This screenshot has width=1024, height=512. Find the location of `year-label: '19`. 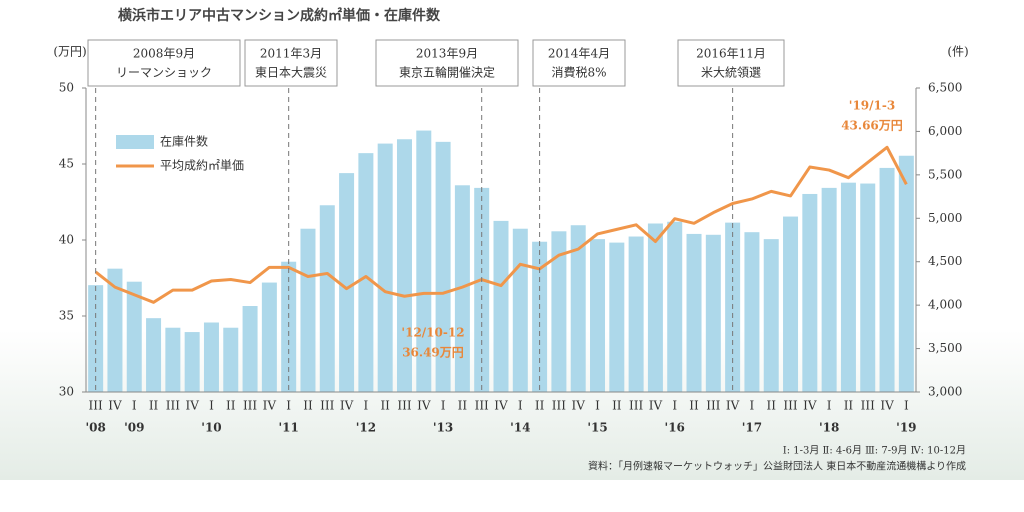

year-label: '19 is located at coordinates (906, 428).